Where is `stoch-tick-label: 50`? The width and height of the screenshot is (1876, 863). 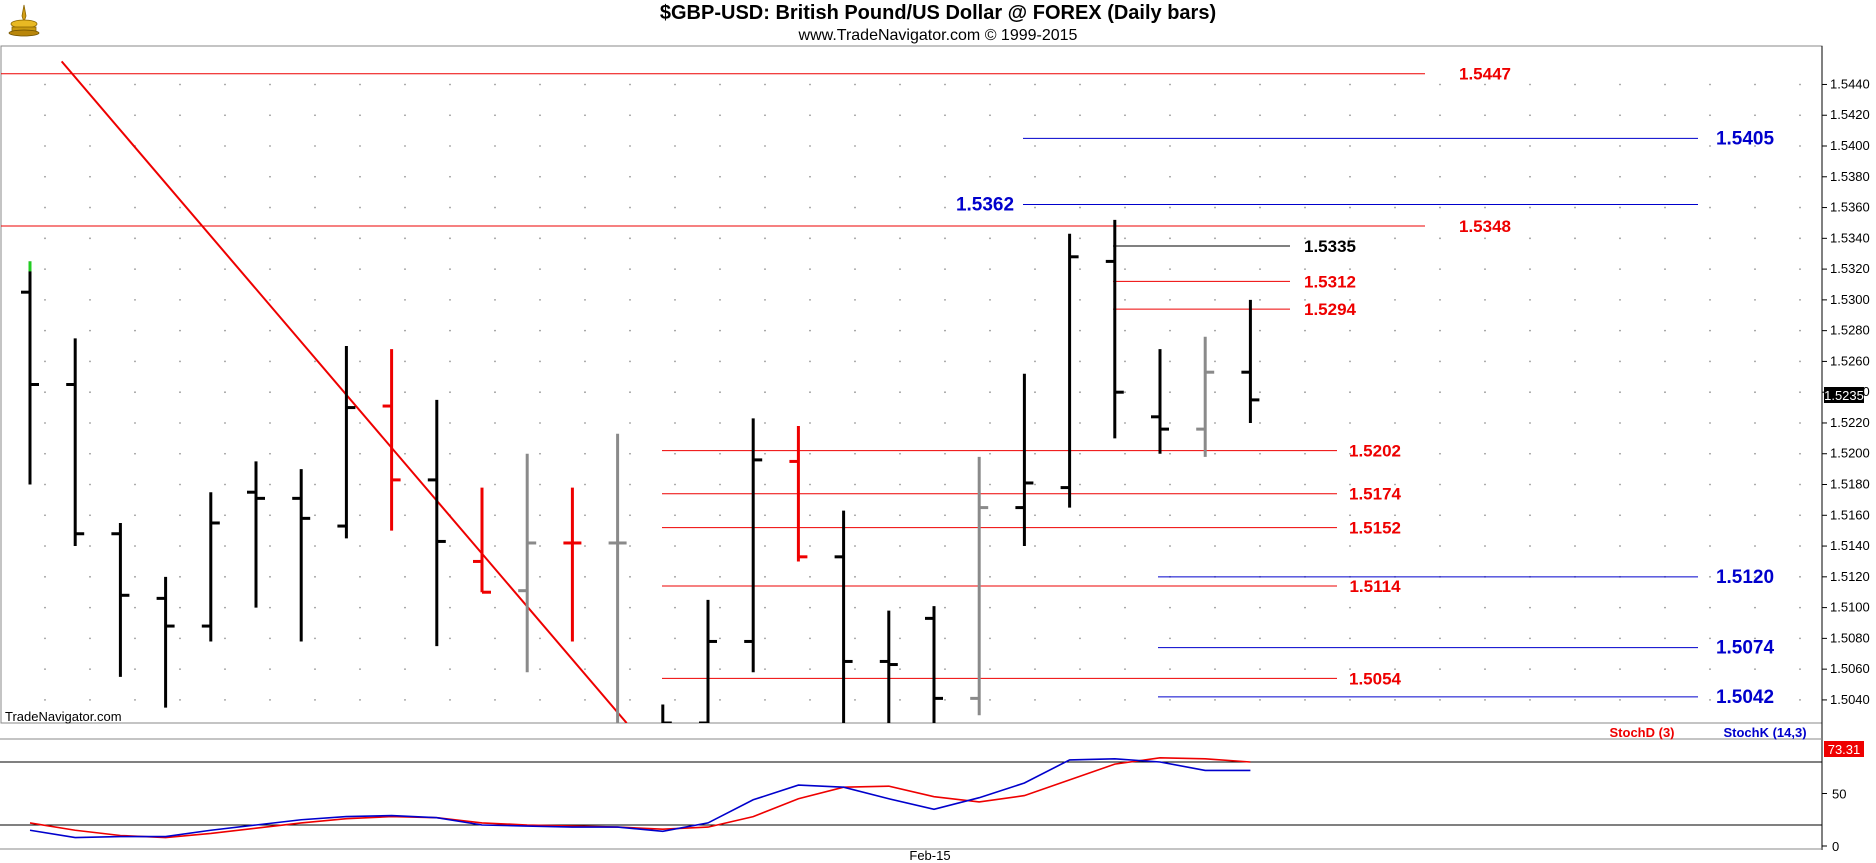 stoch-tick-label: 50 is located at coordinates (1839, 794).